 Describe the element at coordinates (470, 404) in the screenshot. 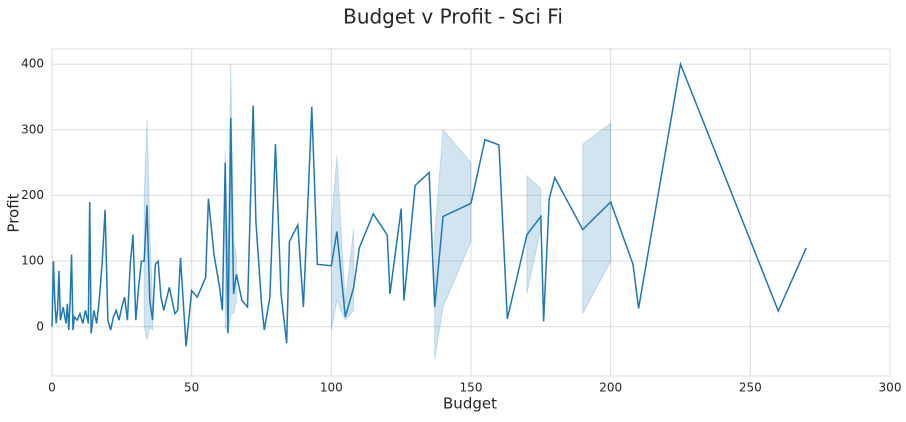

I see `x-axis-label: Budget` at that location.